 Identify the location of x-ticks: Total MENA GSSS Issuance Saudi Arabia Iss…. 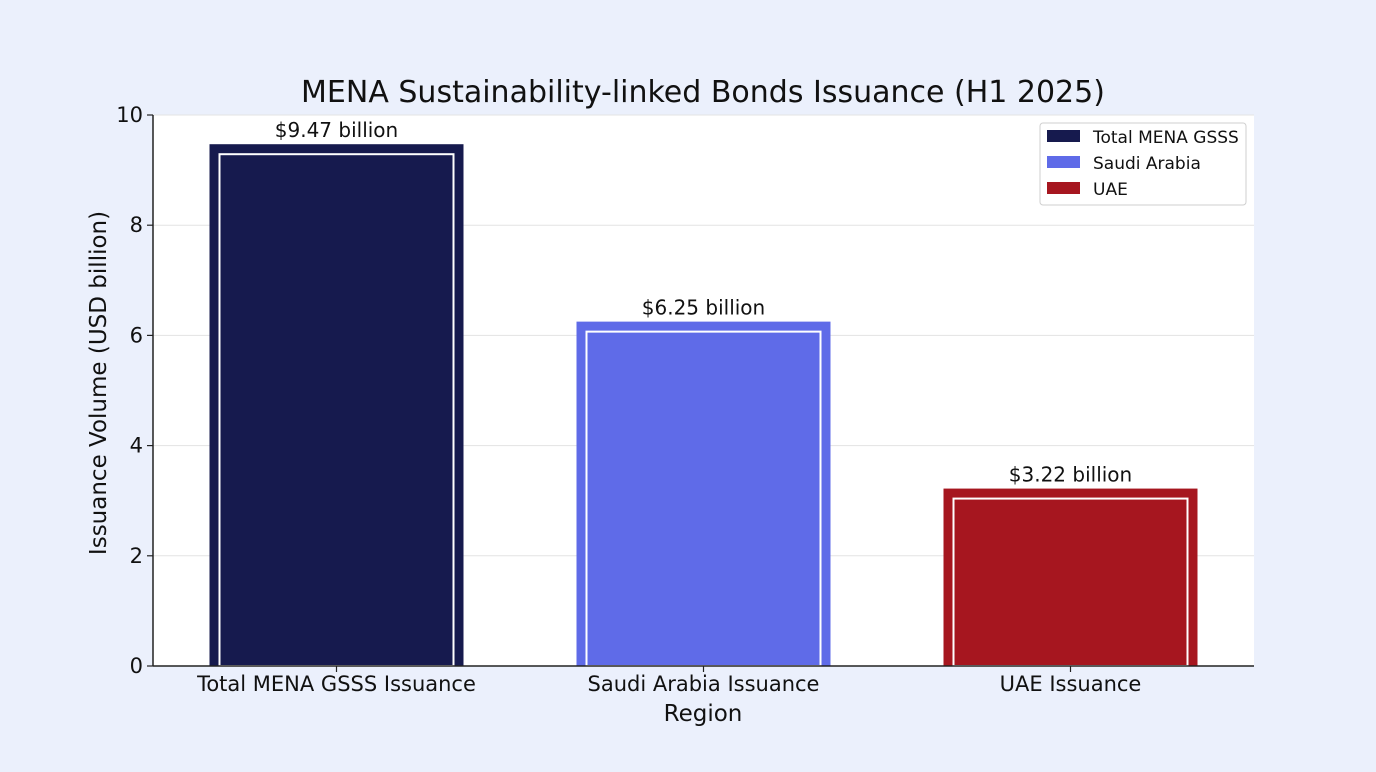
(668, 681).